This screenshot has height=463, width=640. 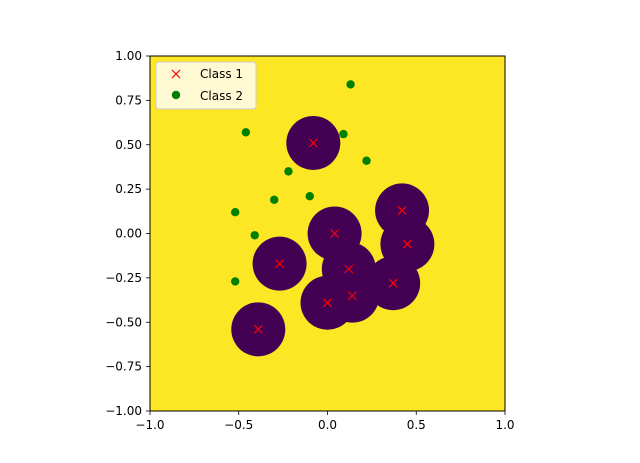 What do you see at coordinates (128, 100) in the screenshot?
I see `y-tick-label: 0.75` at bounding box center [128, 100].